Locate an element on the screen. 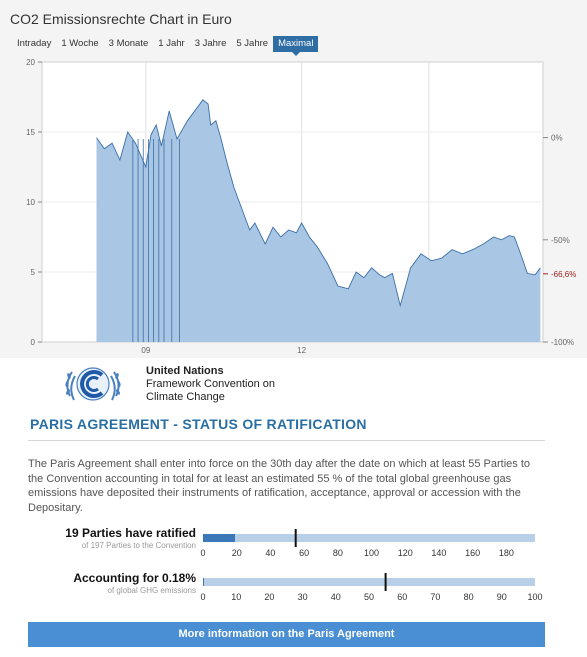 The image size is (587, 657). progress-tick-label: 160 is located at coordinates (472, 553).